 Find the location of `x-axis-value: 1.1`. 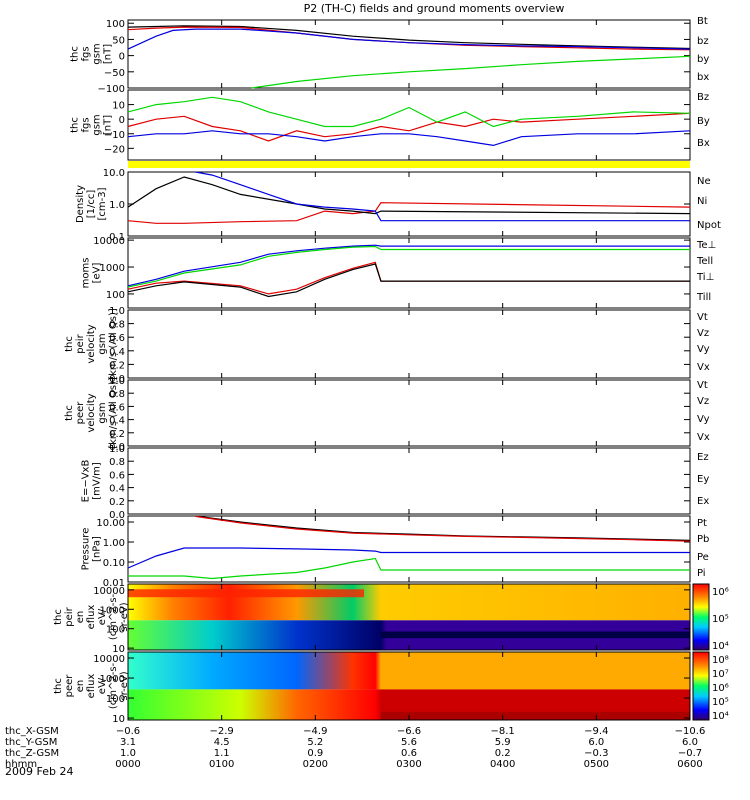

x-axis-value: 1.1 is located at coordinates (222, 753).